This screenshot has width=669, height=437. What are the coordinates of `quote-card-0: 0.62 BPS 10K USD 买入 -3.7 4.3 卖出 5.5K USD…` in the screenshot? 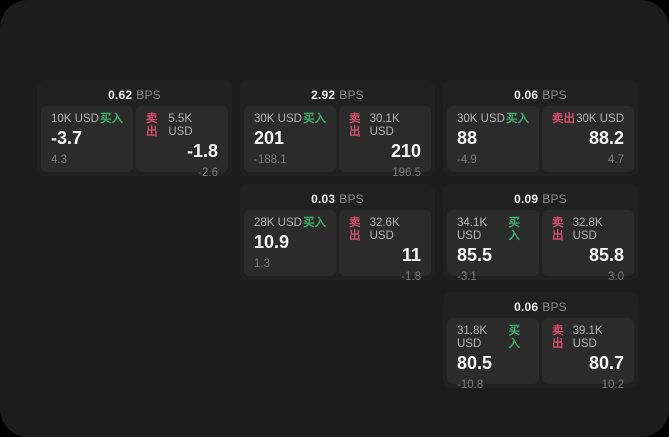 It's located at (134, 129).